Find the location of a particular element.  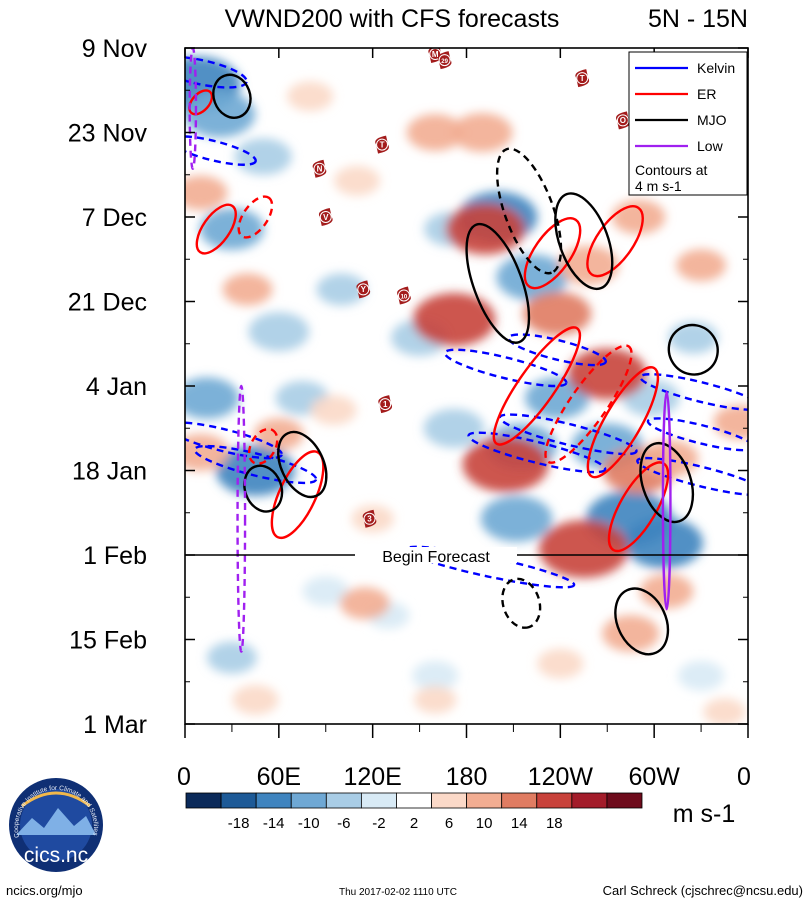

tc-label: 10 is located at coordinates (404, 297).